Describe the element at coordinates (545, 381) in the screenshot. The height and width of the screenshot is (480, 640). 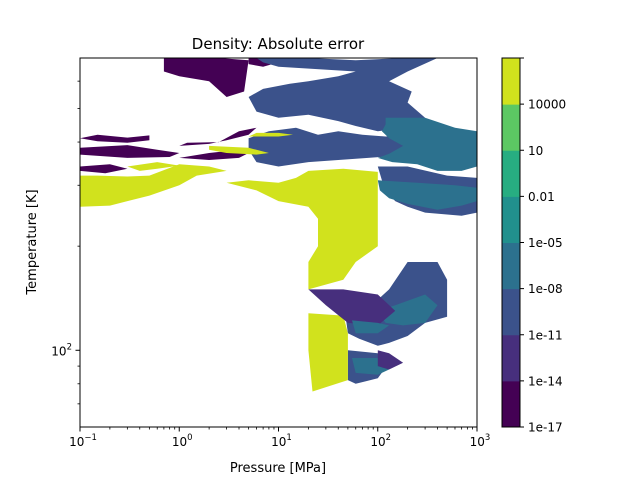
I see `colorbar-label-1: 1e-14` at that location.